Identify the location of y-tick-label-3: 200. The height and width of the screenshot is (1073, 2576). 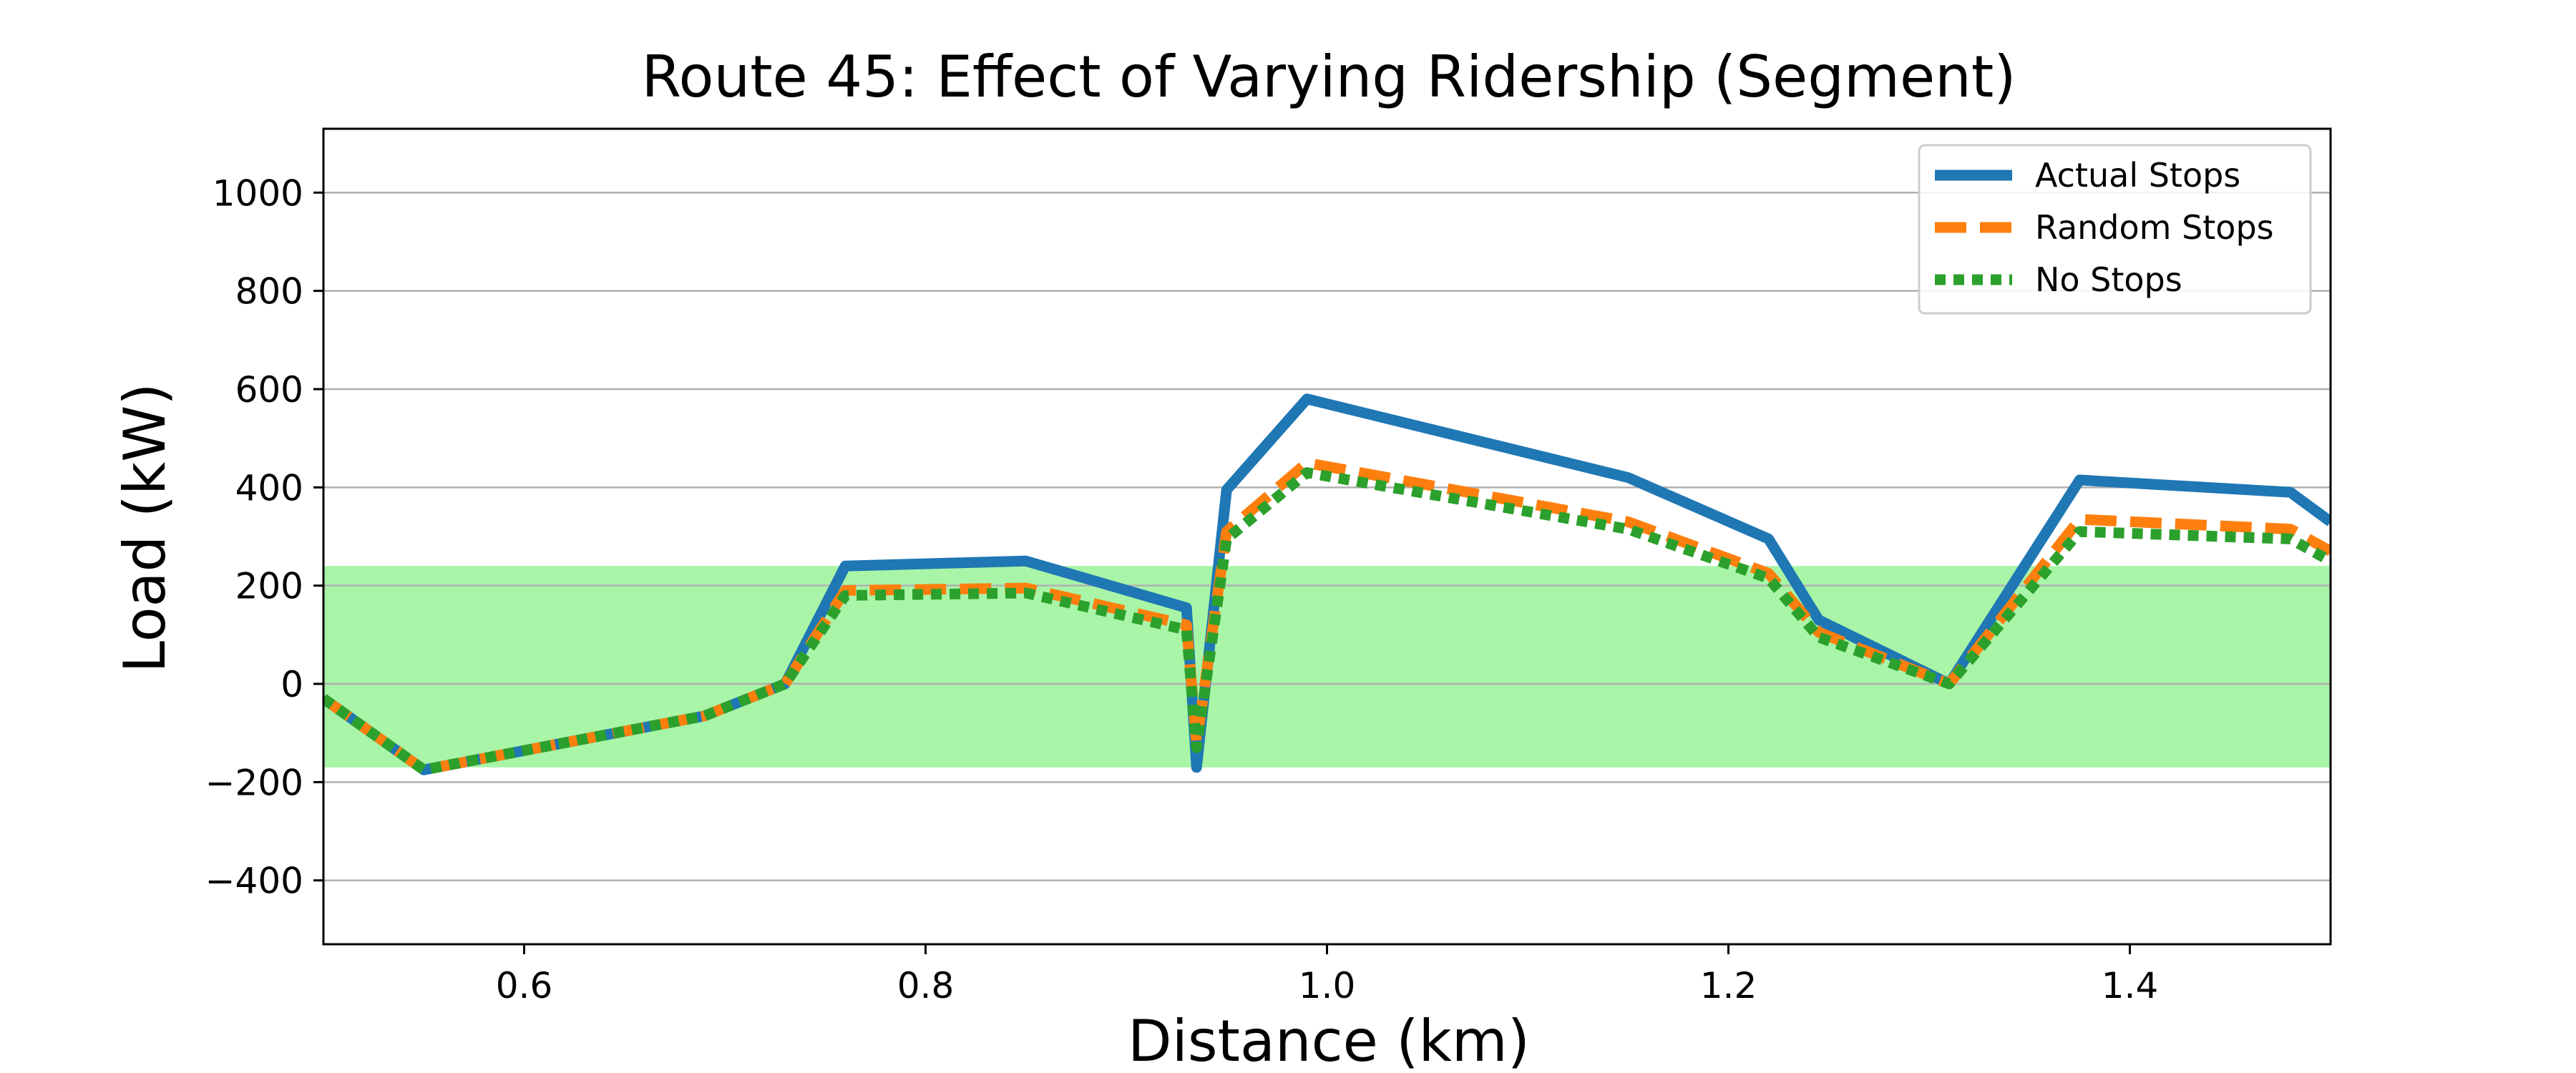
(269, 586).